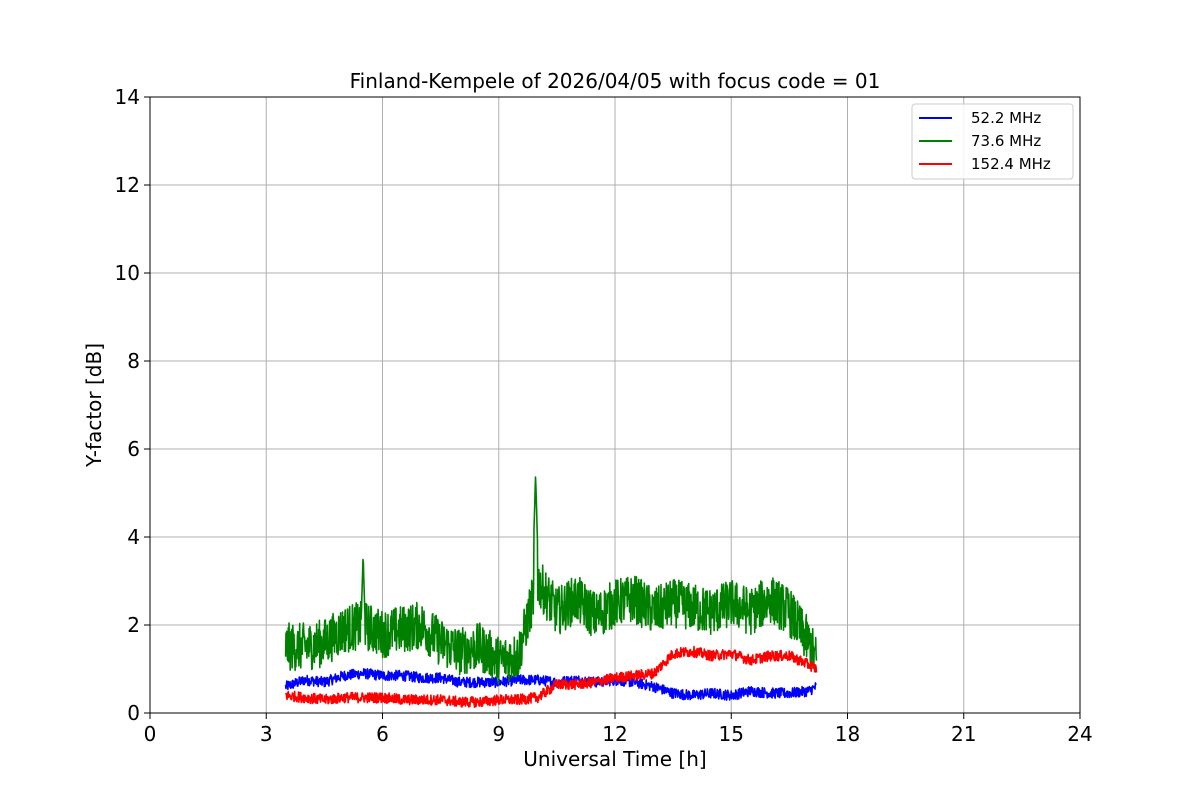  I want to click on x-tick-label: 18, so click(847, 734).